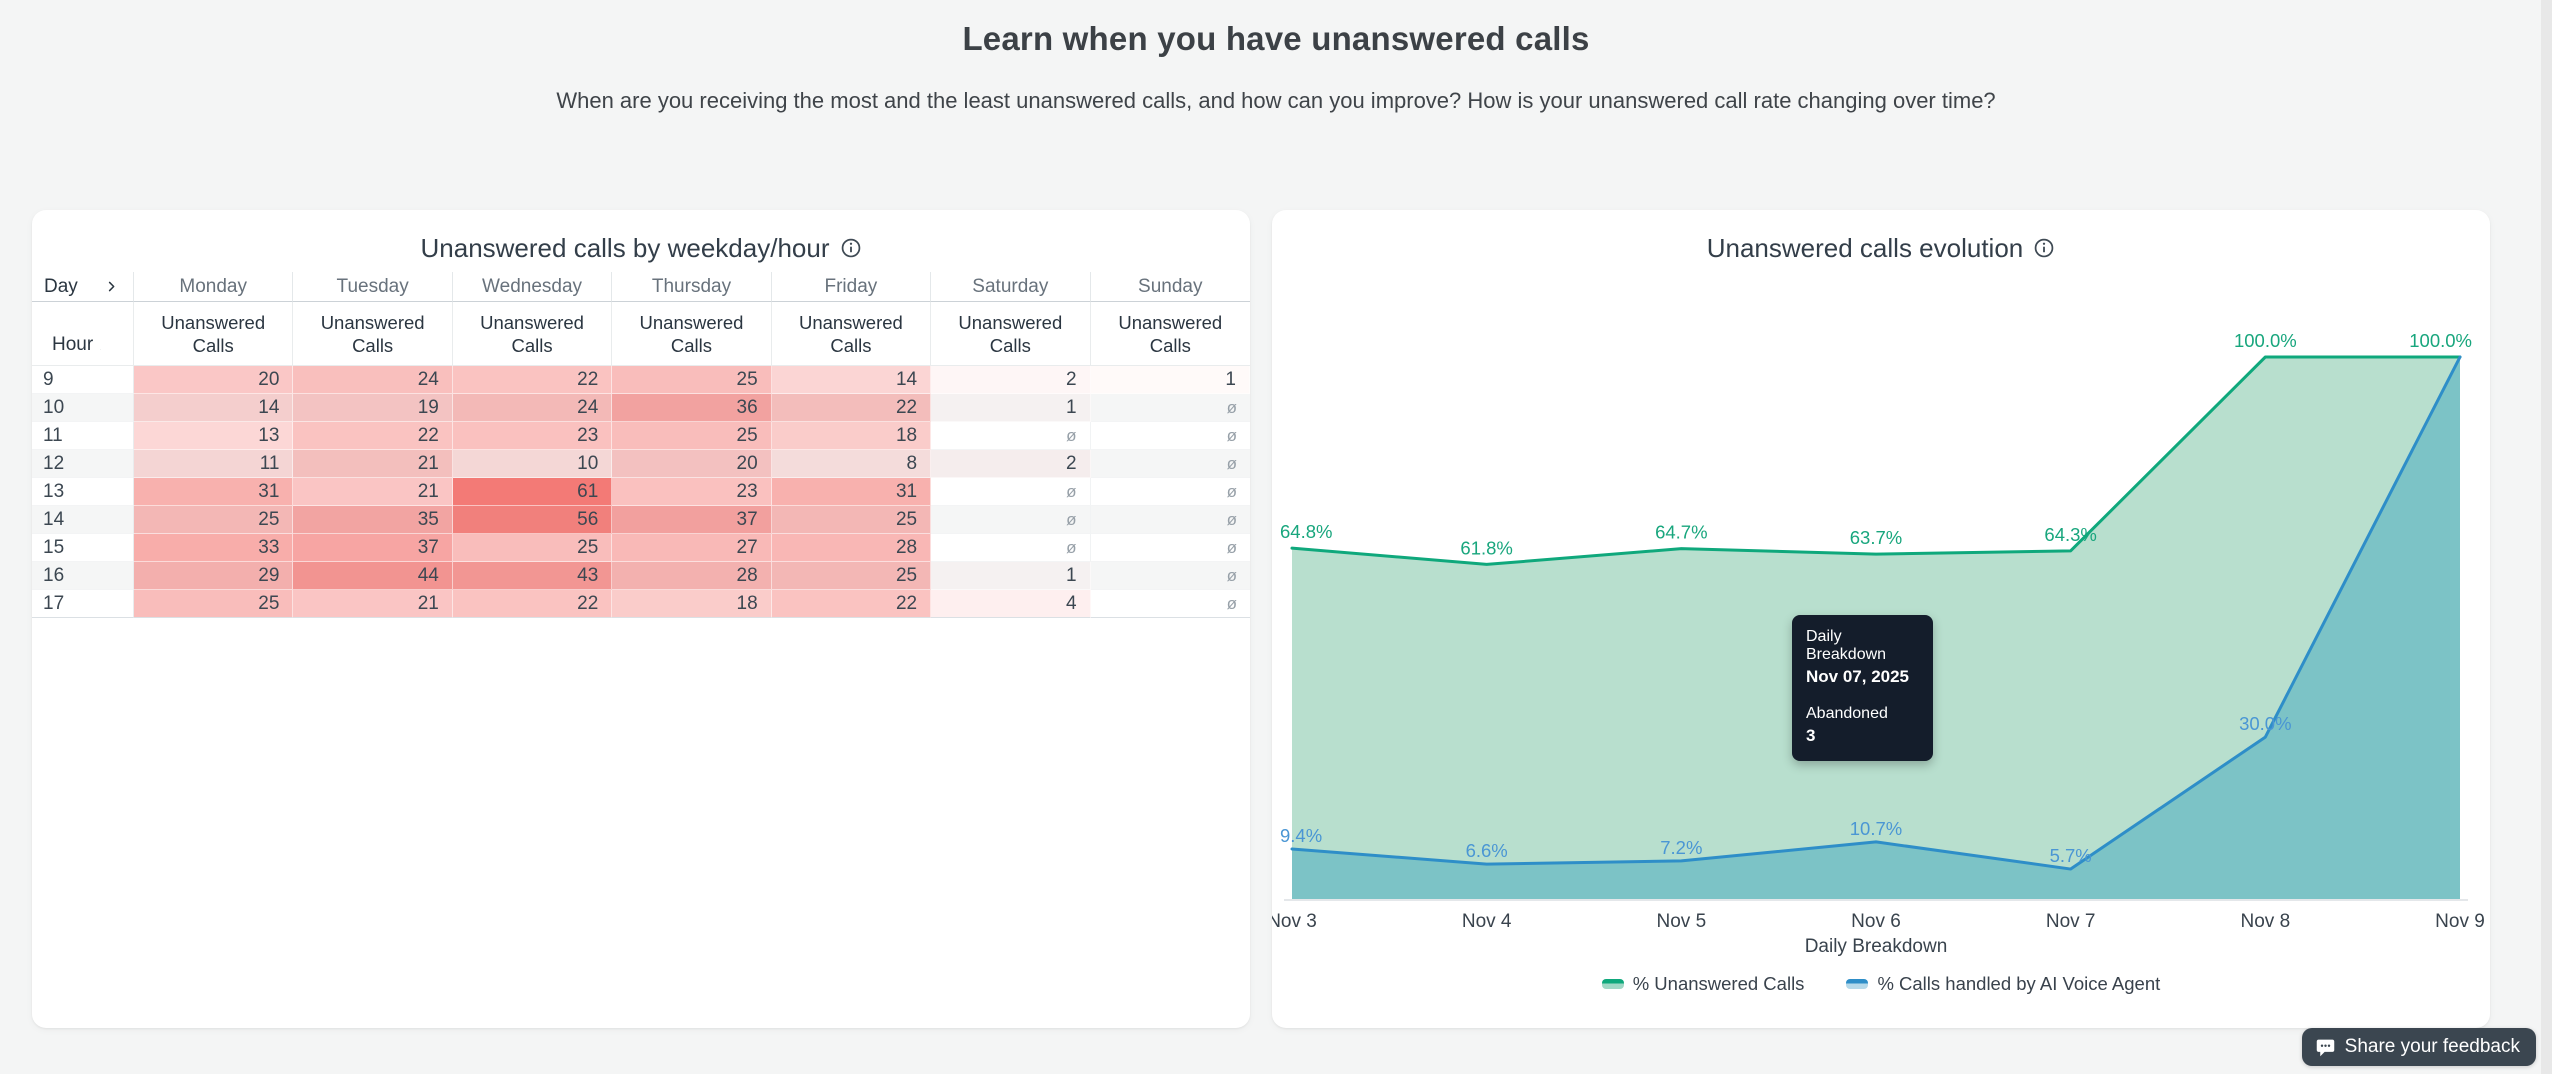 The image size is (2552, 1074). What do you see at coordinates (373, 520) in the screenshot?
I see `heatmap-cell: 35` at bounding box center [373, 520].